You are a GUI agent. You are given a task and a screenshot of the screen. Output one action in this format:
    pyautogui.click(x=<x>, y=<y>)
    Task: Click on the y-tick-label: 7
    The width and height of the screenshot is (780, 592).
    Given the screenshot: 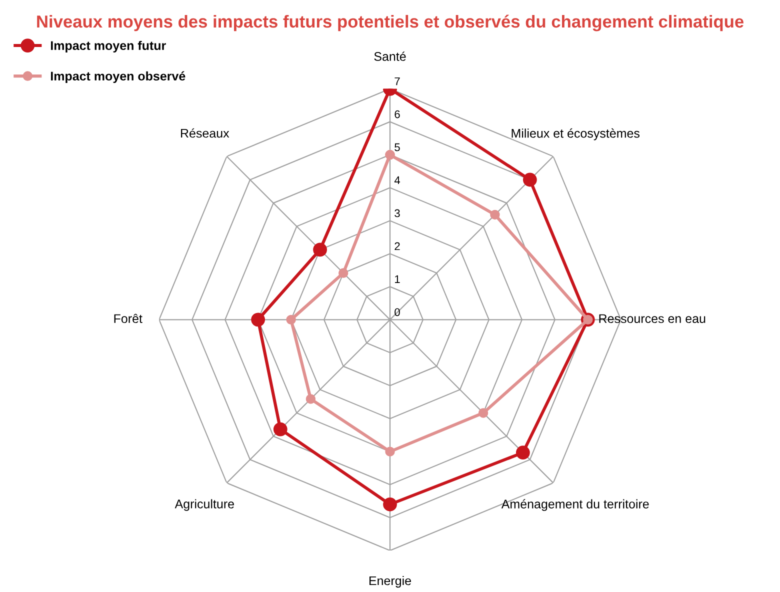 What is the action you would take?
    pyautogui.click(x=397, y=81)
    